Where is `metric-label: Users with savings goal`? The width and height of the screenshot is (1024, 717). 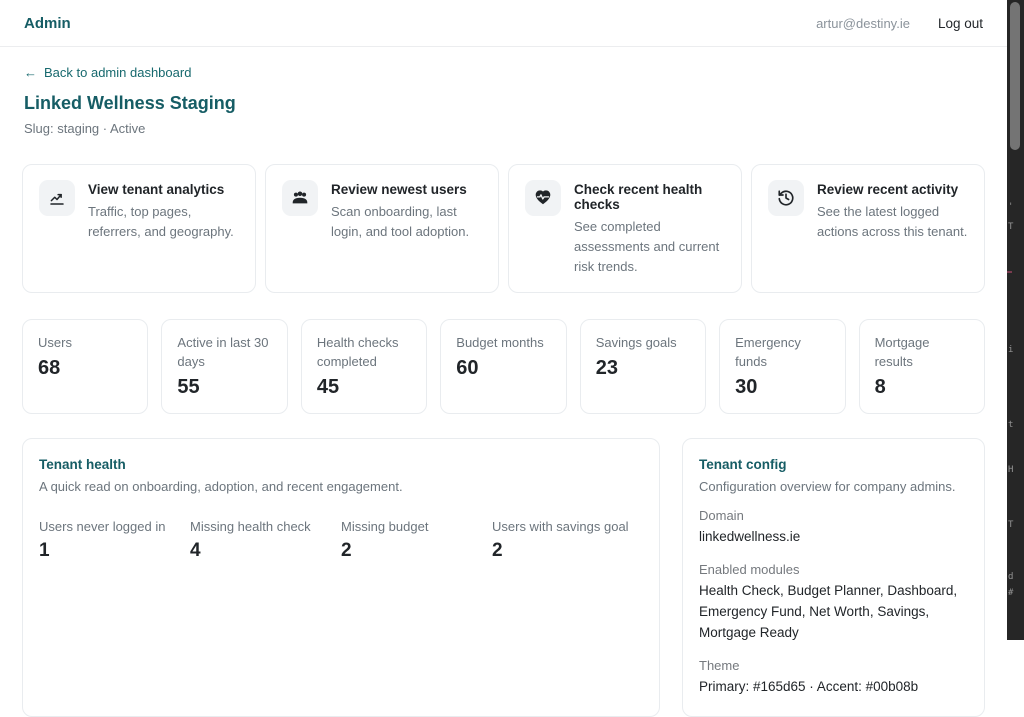
metric-label: Users with savings goal is located at coordinates (560, 527).